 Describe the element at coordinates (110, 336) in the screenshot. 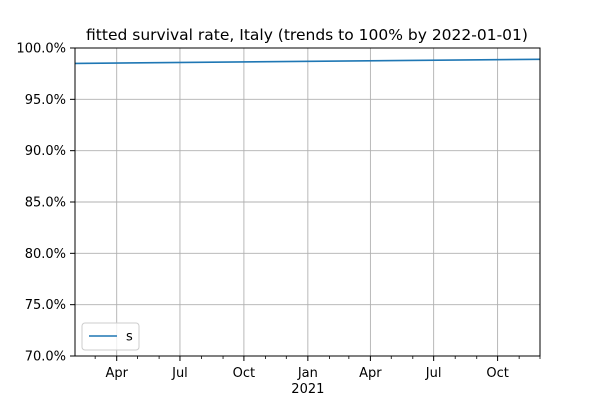

I see `legend: s` at that location.